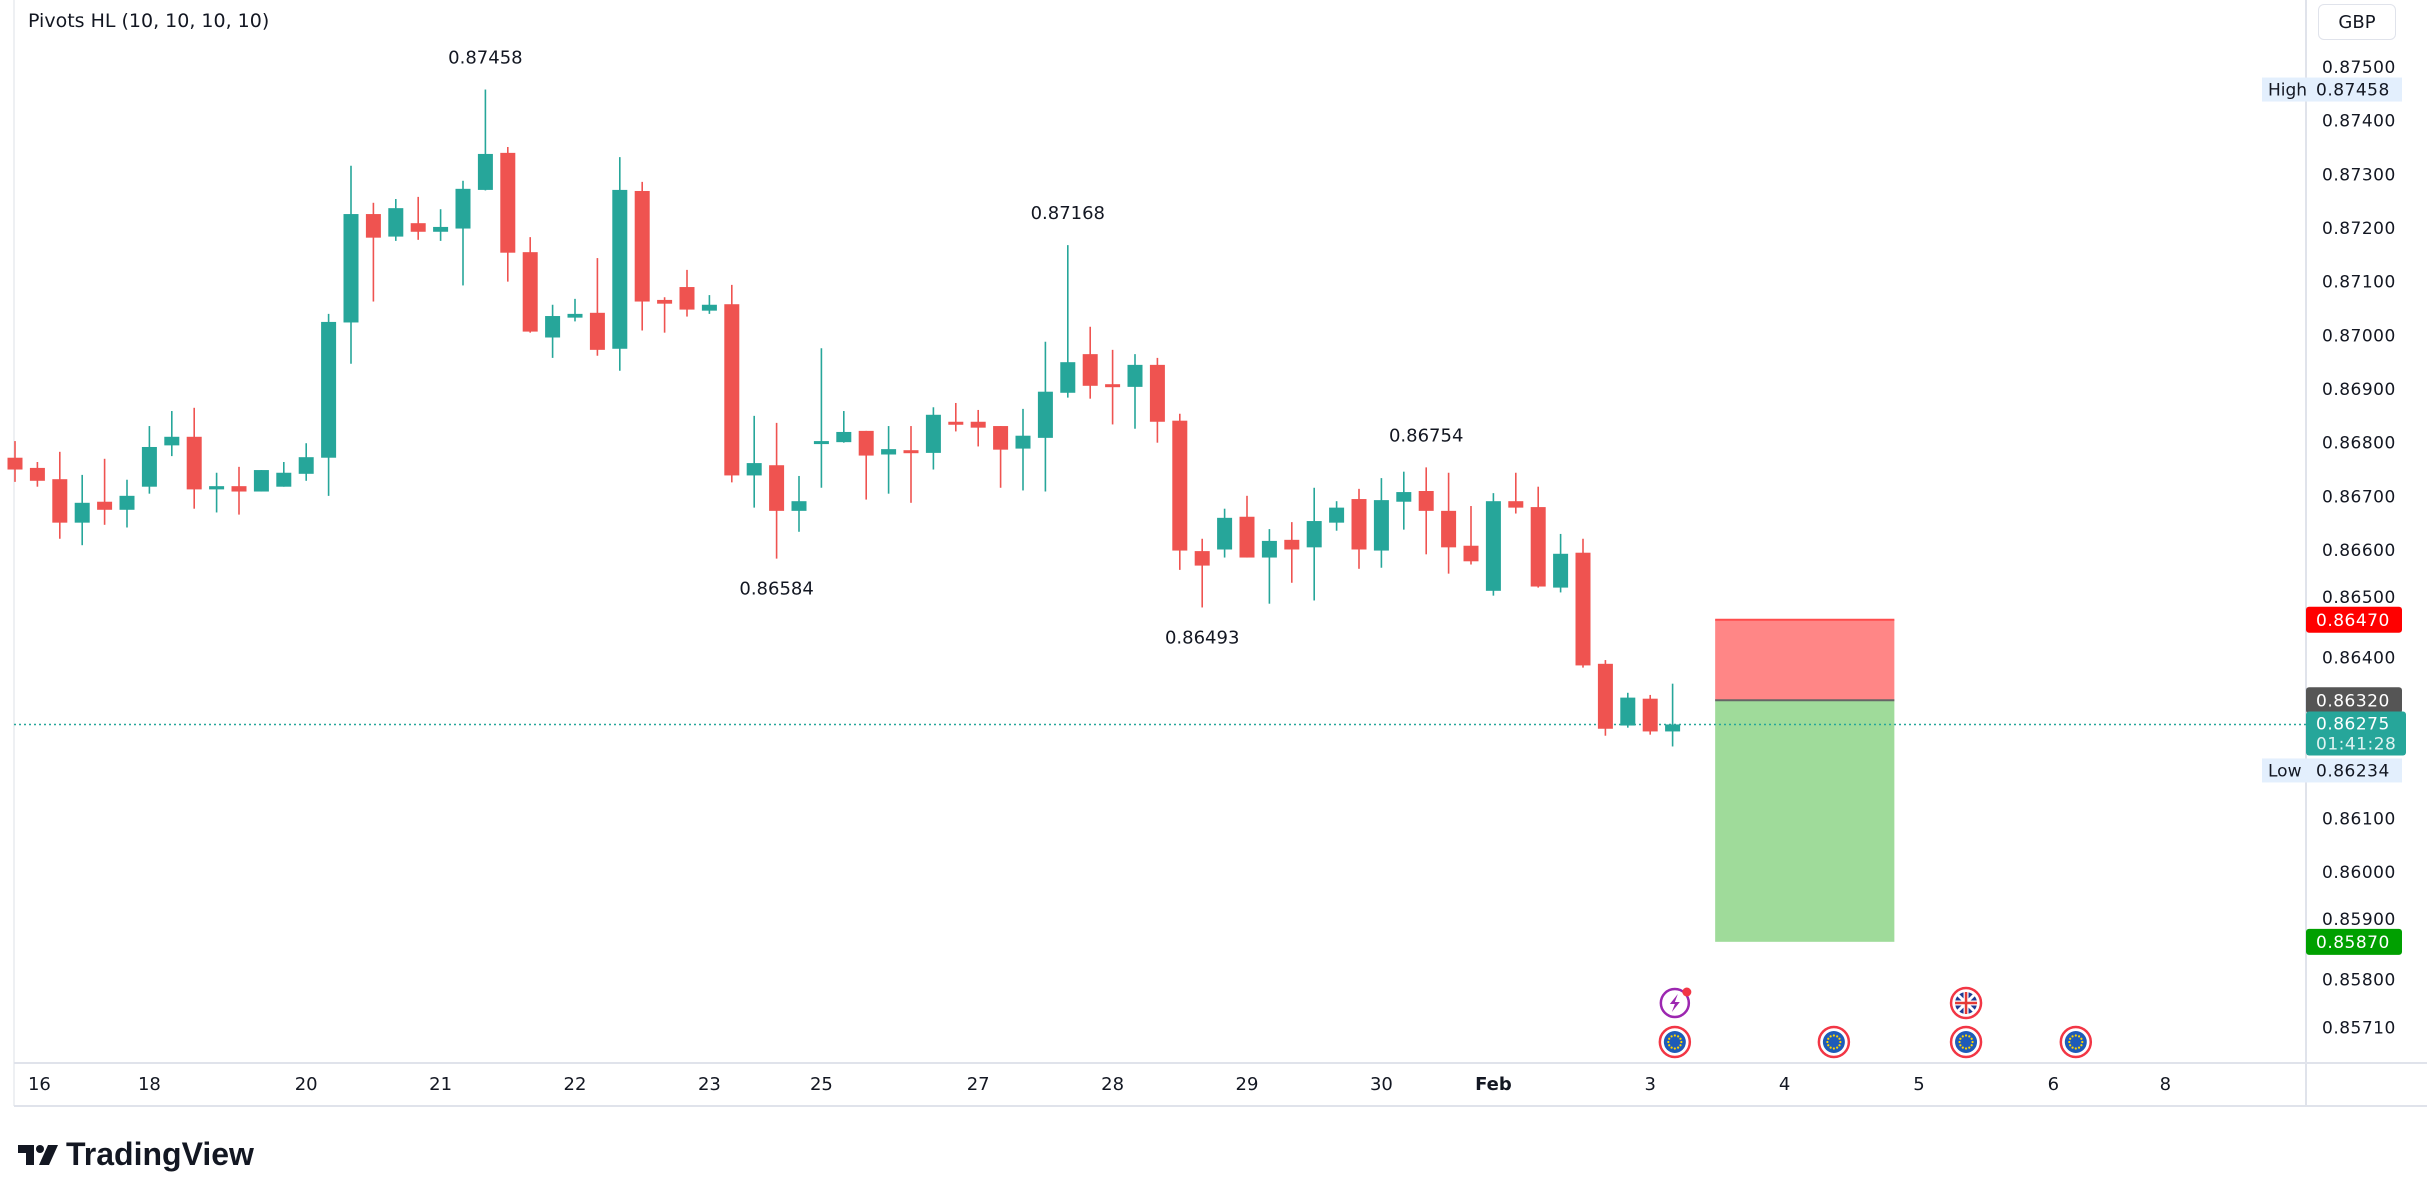 The width and height of the screenshot is (2427, 1199). What do you see at coordinates (2357, 22) in the screenshot?
I see `currency-button: GBP` at bounding box center [2357, 22].